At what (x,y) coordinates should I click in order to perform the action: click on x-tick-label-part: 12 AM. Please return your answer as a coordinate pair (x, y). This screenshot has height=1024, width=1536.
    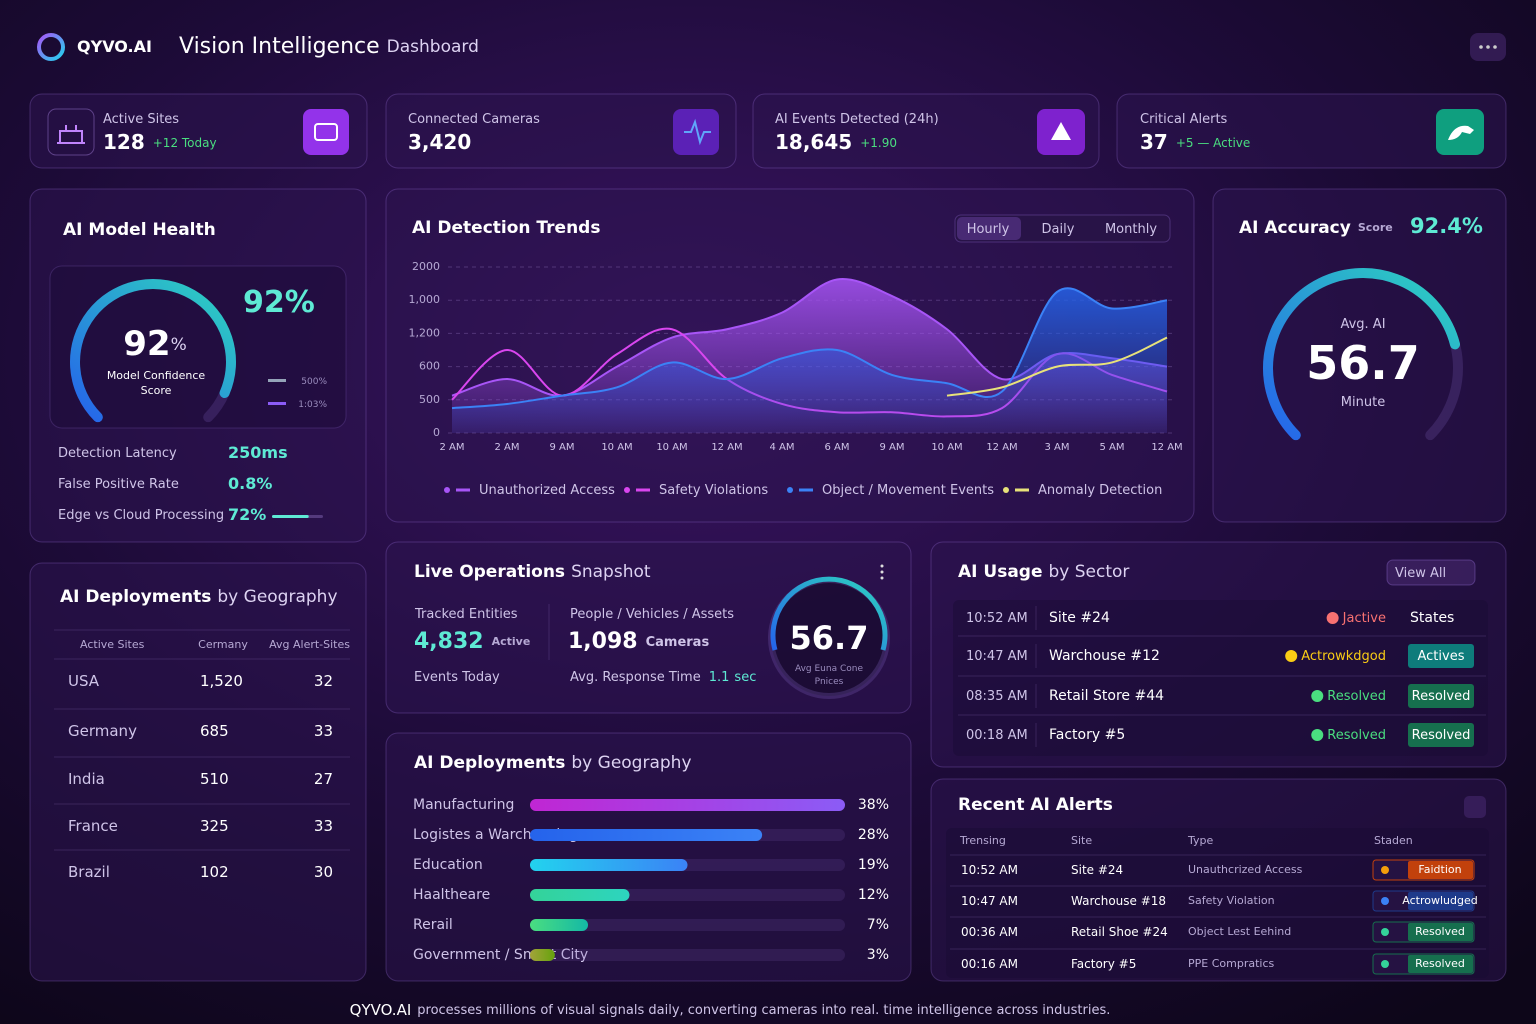
    Looking at the image, I should click on (1001, 447).